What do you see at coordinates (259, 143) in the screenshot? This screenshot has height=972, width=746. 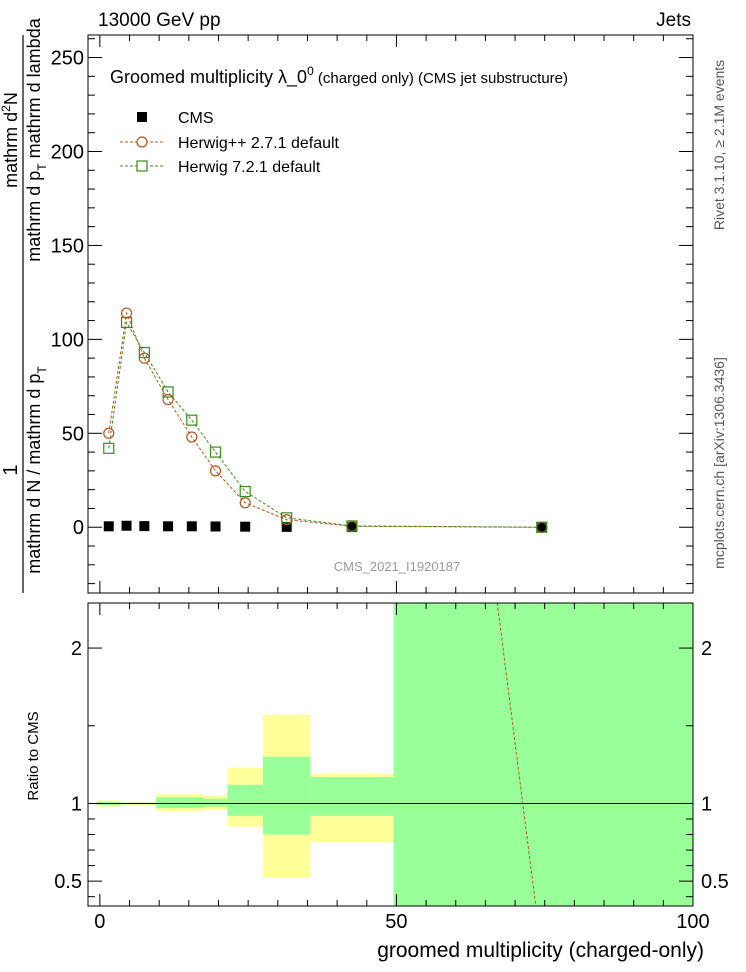 I see `legend-herwigpp-label: Herwig++ 2.7.1 default` at bounding box center [259, 143].